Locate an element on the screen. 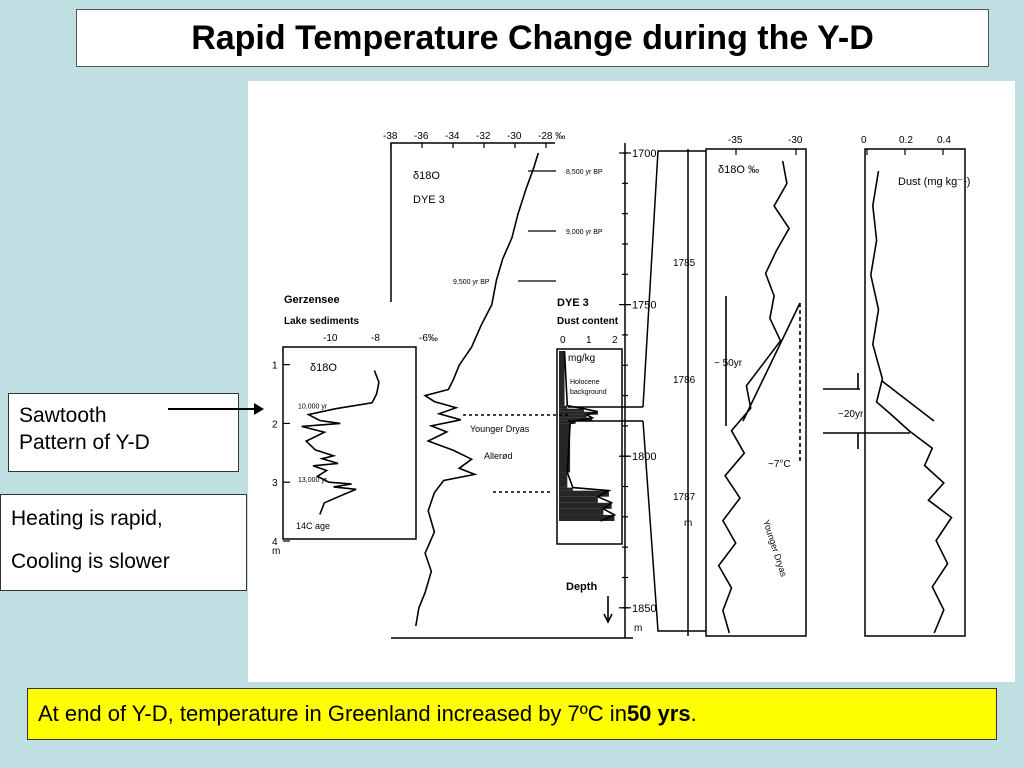  zoom-d18o-line is located at coordinates (754, 397).